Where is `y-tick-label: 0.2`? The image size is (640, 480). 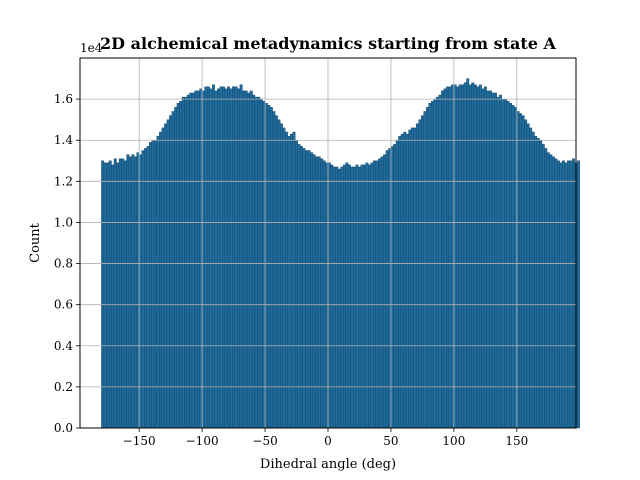
y-tick-label: 0.2 is located at coordinates (63, 387).